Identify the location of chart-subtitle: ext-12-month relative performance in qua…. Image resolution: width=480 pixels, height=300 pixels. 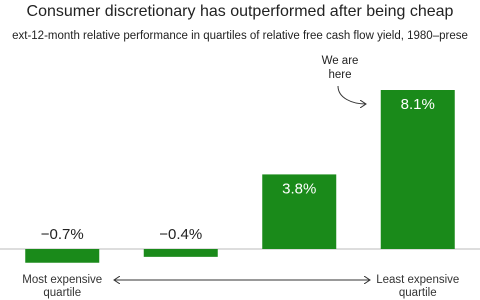
(240, 36).